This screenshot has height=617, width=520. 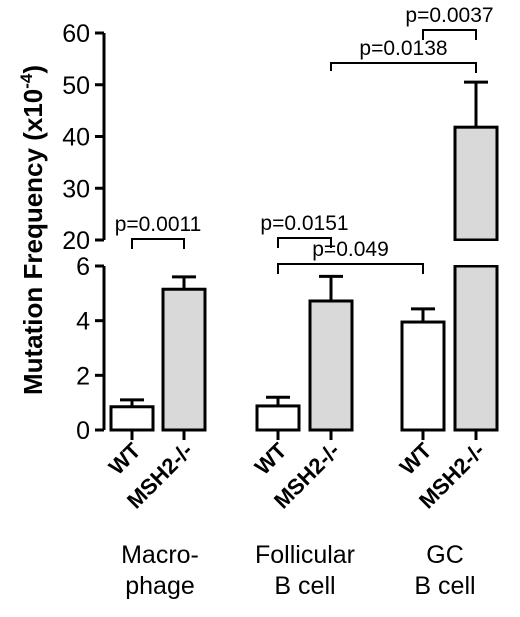 What do you see at coordinates (304, 223) in the screenshot?
I see `p-value-label: p=0.0151` at bounding box center [304, 223].